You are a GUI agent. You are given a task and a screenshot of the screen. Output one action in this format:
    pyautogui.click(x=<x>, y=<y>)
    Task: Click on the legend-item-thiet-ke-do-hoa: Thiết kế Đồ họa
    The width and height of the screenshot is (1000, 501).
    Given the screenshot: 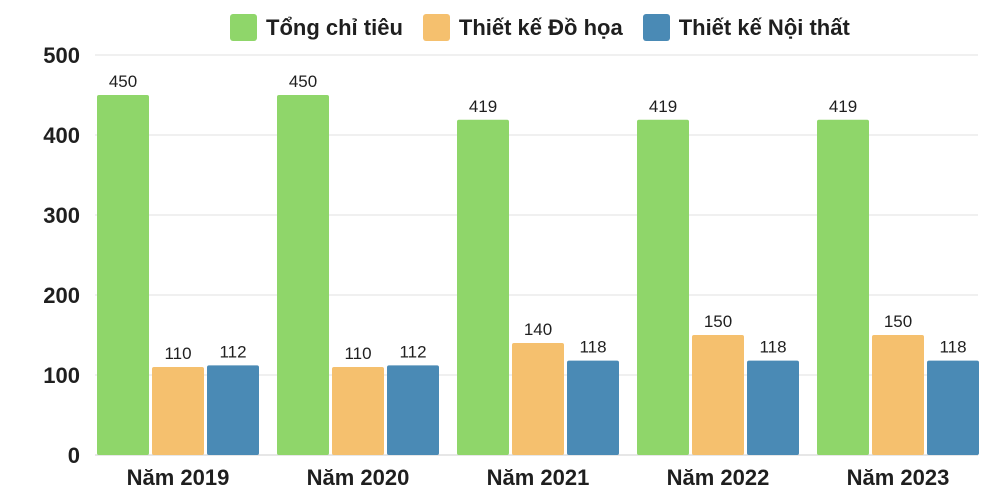 What is the action you would take?
    pyautogui.click(x=522, y=27)
    